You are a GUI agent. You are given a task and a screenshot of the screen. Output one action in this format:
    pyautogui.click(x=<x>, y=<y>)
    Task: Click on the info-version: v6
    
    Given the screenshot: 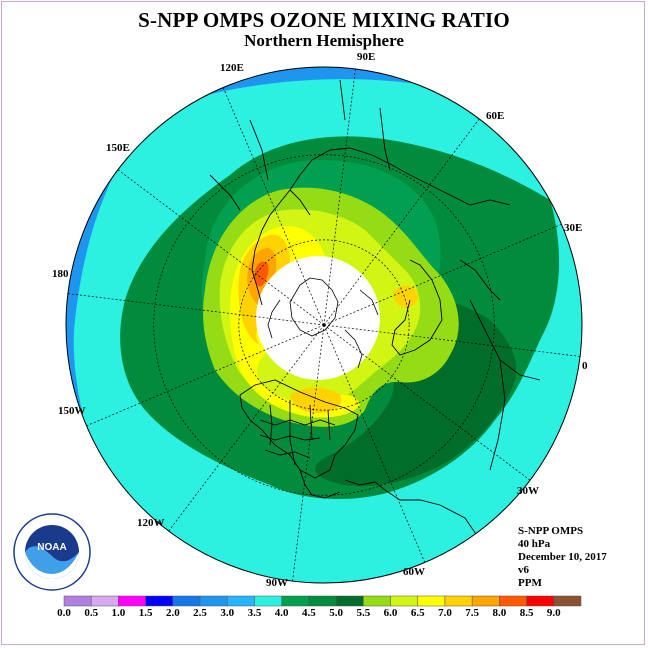 What is the action you would take?
    pyautogui.click(x=523, y=570)
    